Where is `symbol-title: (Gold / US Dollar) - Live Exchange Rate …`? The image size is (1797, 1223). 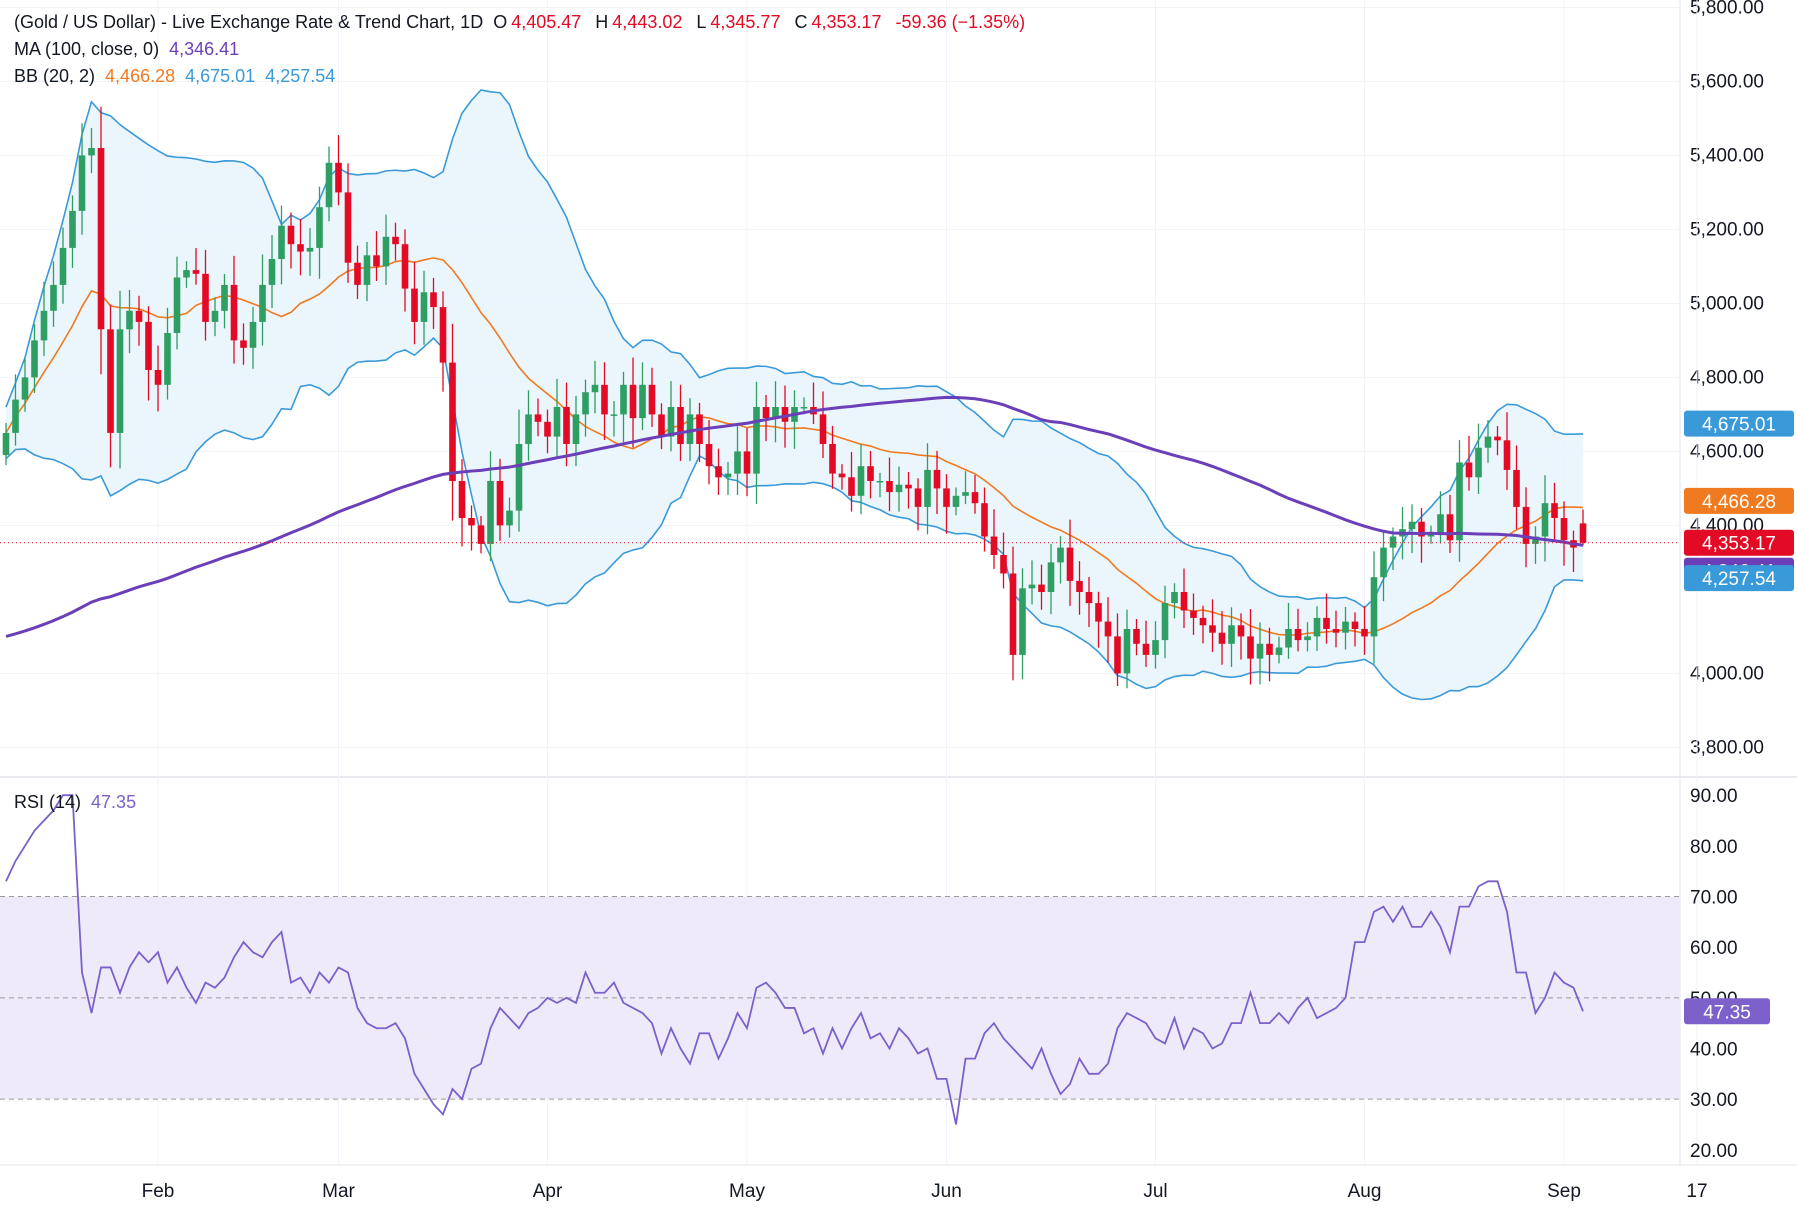
symbol-title: (Gold / US Dollar) - Live Exchange Rate … is located at coordinates (249, 22).